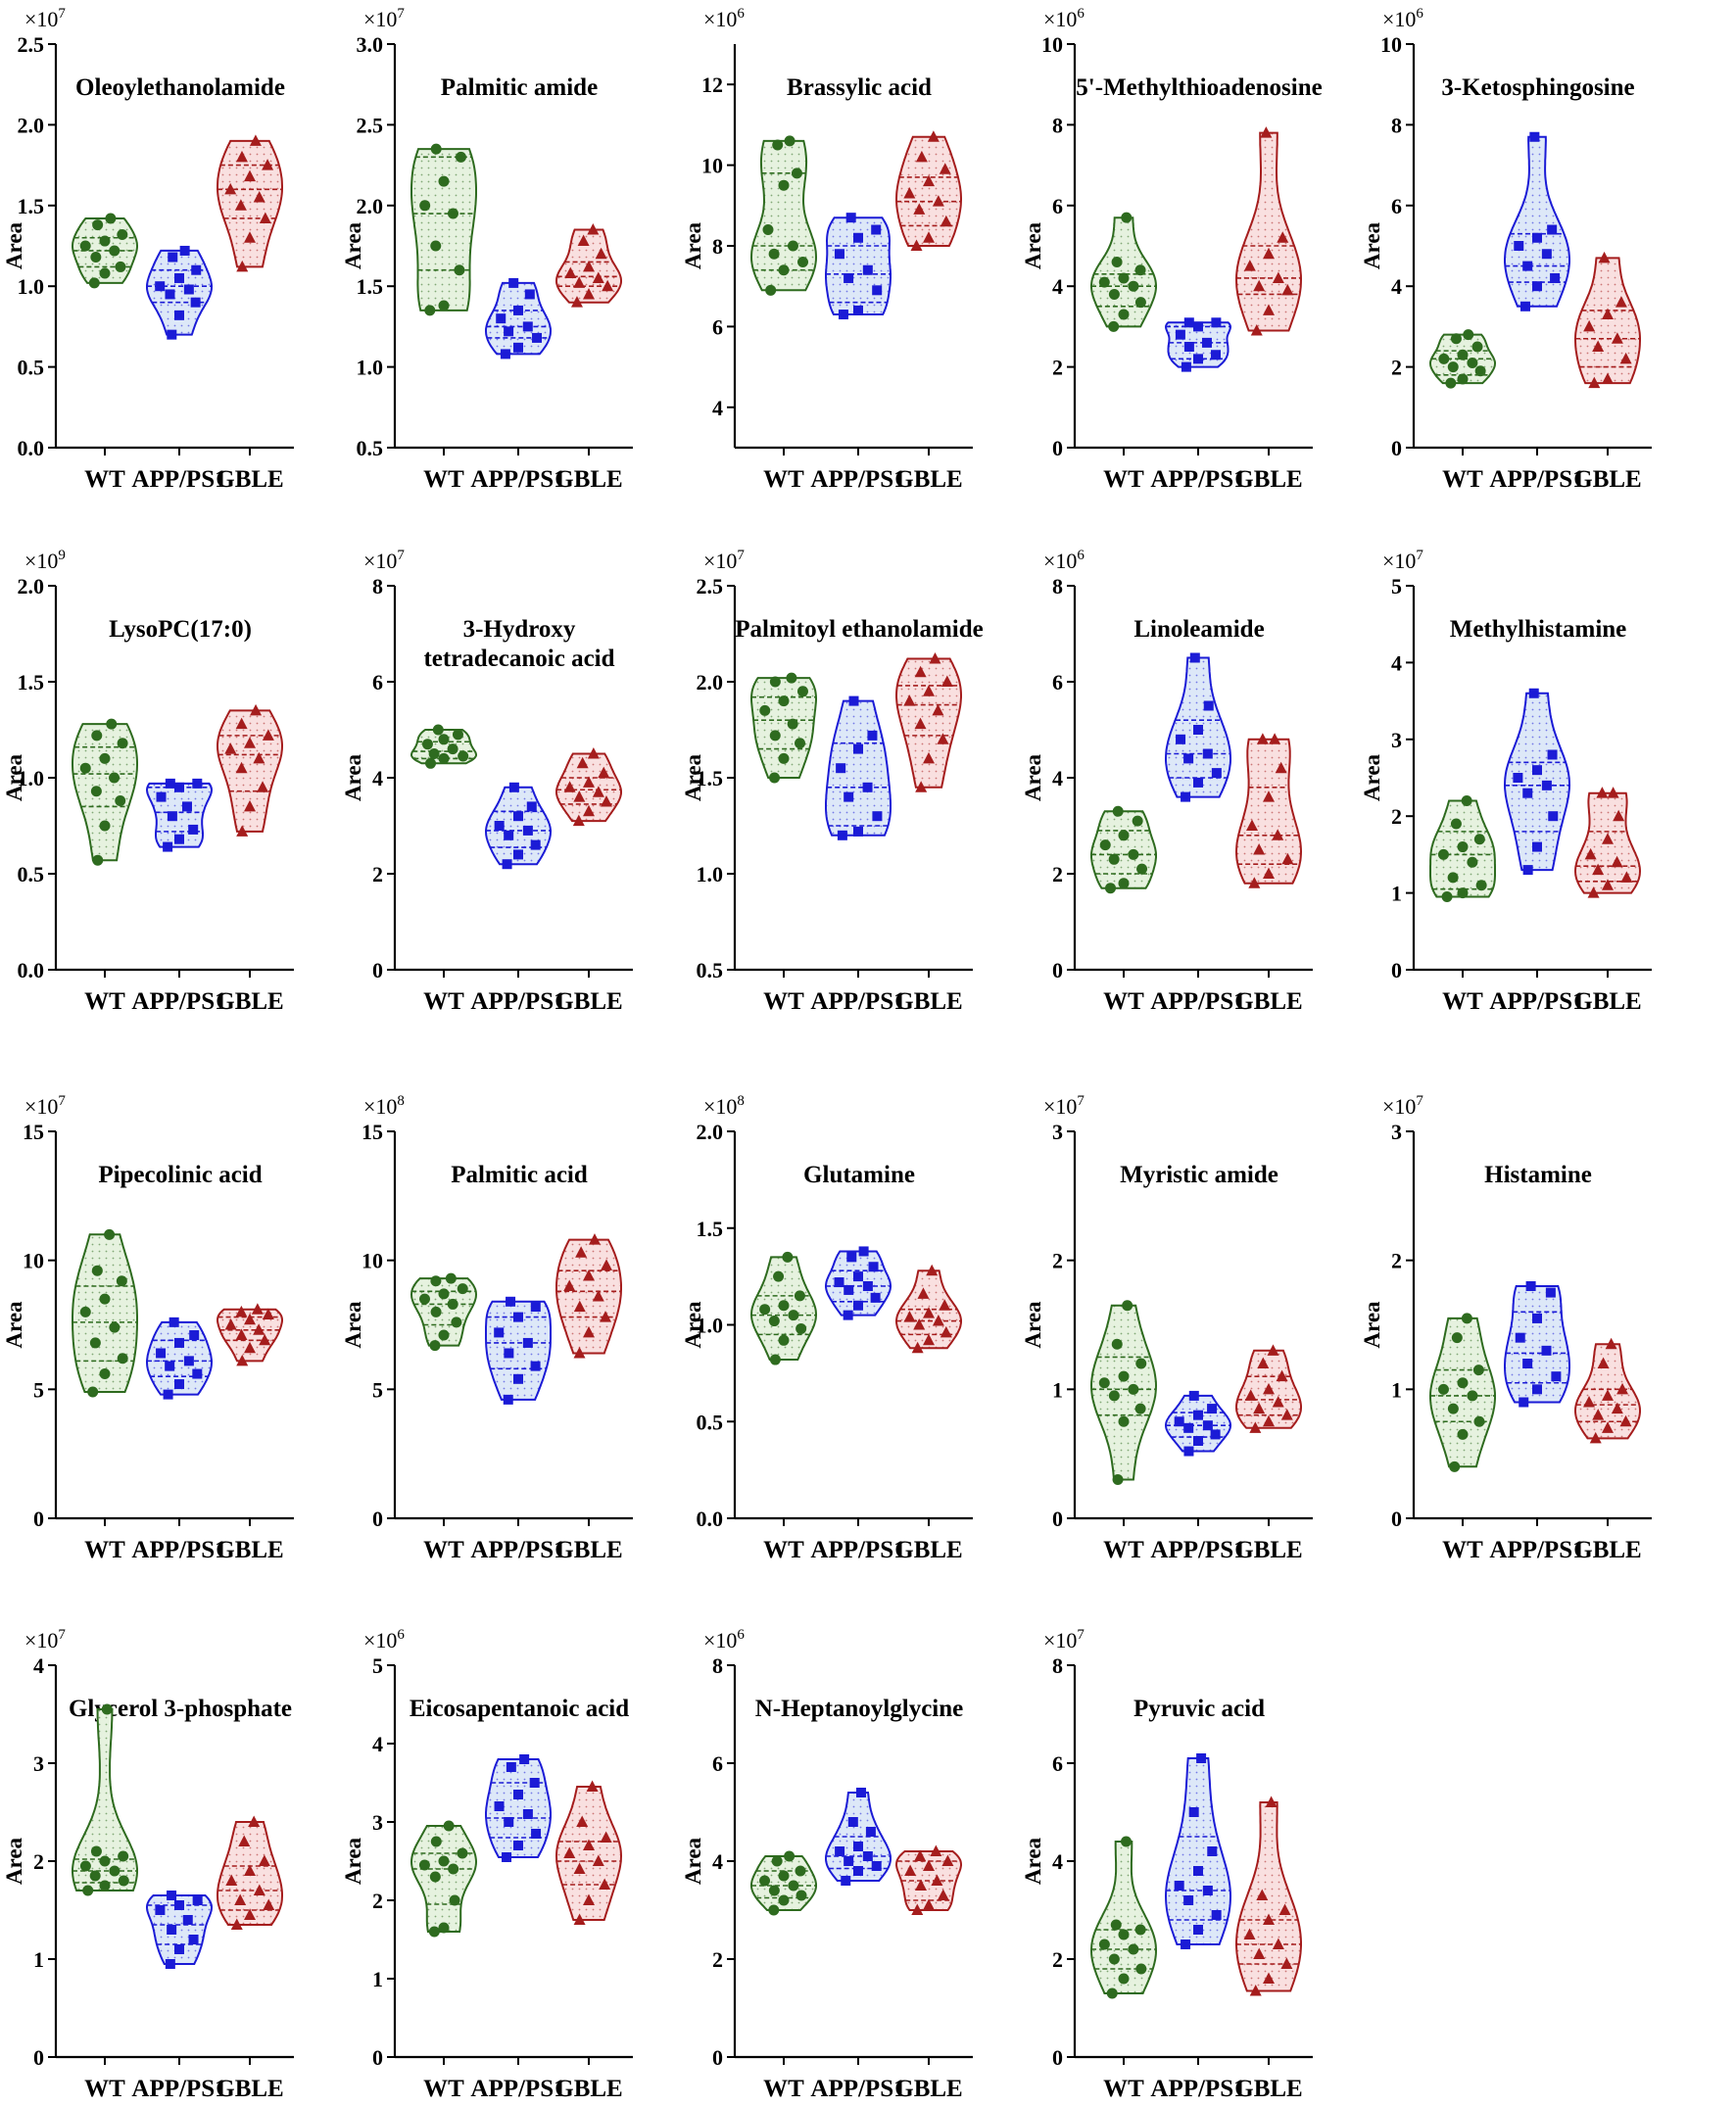 Image resolution: width=1736 pixels, height=2107 pixels. I want to click on scale-label: ×10⁷, so click(45, 1106).